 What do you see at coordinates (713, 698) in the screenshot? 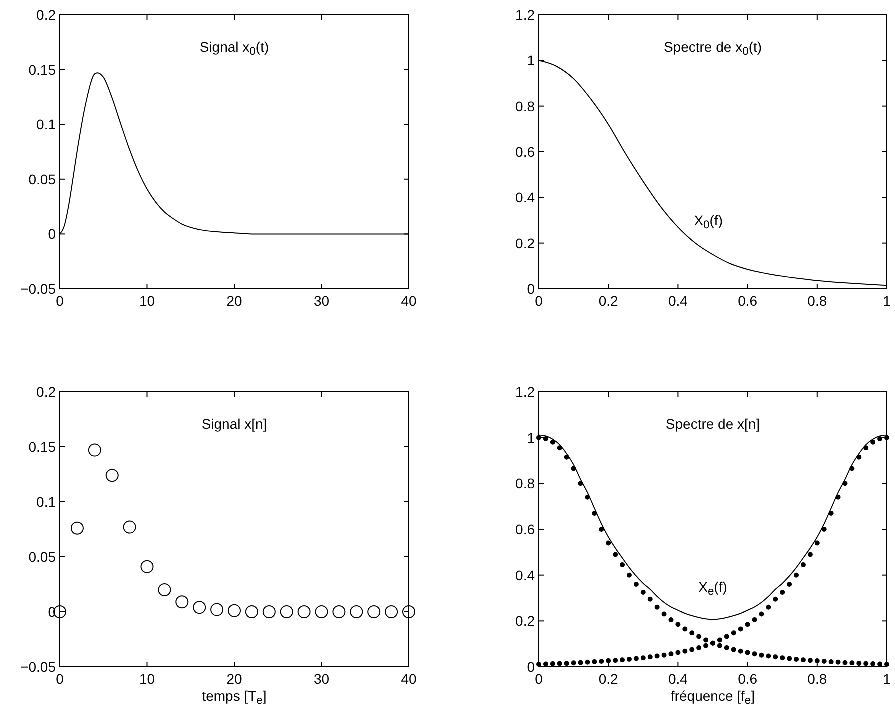
I see `x-axis-title: fréquence [f$_{e}$]` at bounding box center [713, 698].